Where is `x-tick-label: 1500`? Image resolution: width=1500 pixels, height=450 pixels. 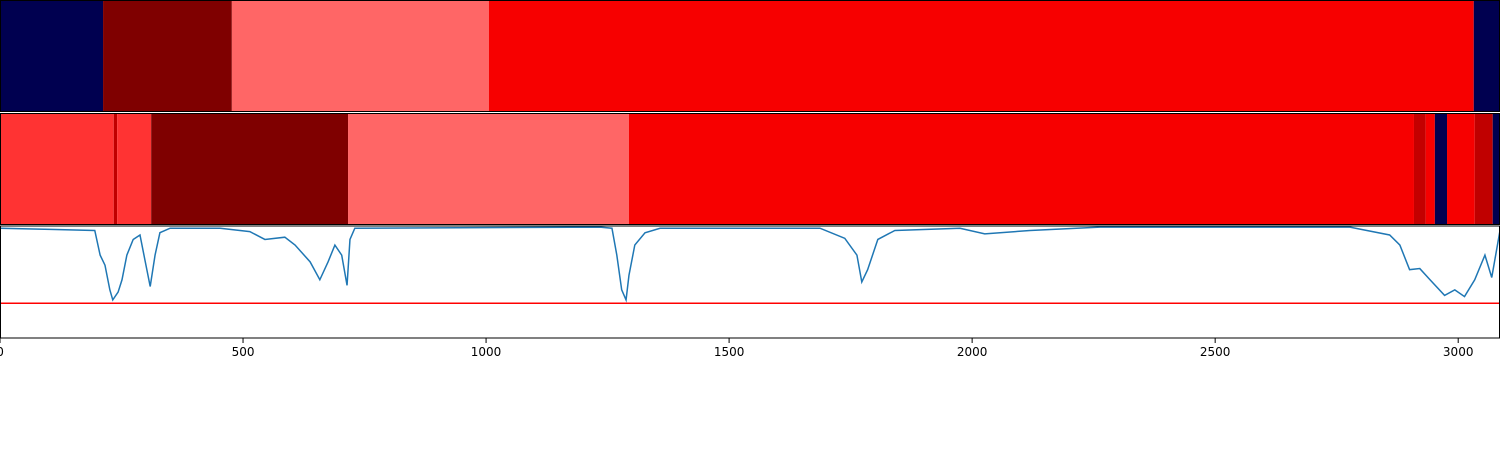
x-tick-label: 1500 is located at coordinates (729, 352).